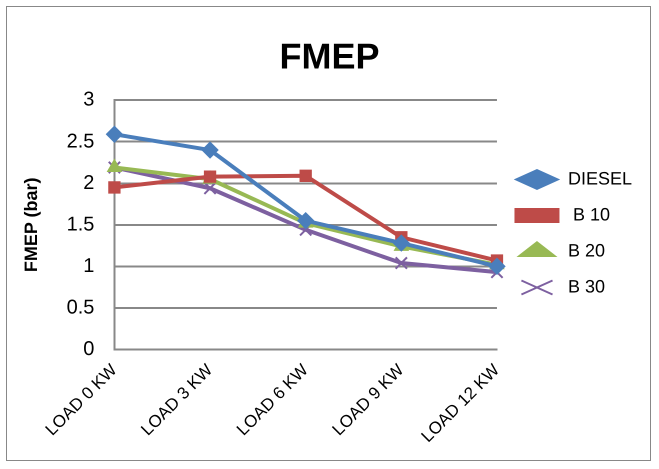 Image resolution: width=659 pixels, height=469 pixels. Describe the element at coordinates (80, 224) in the screenshot. I see `y-tick-label: 1.5` at that location.